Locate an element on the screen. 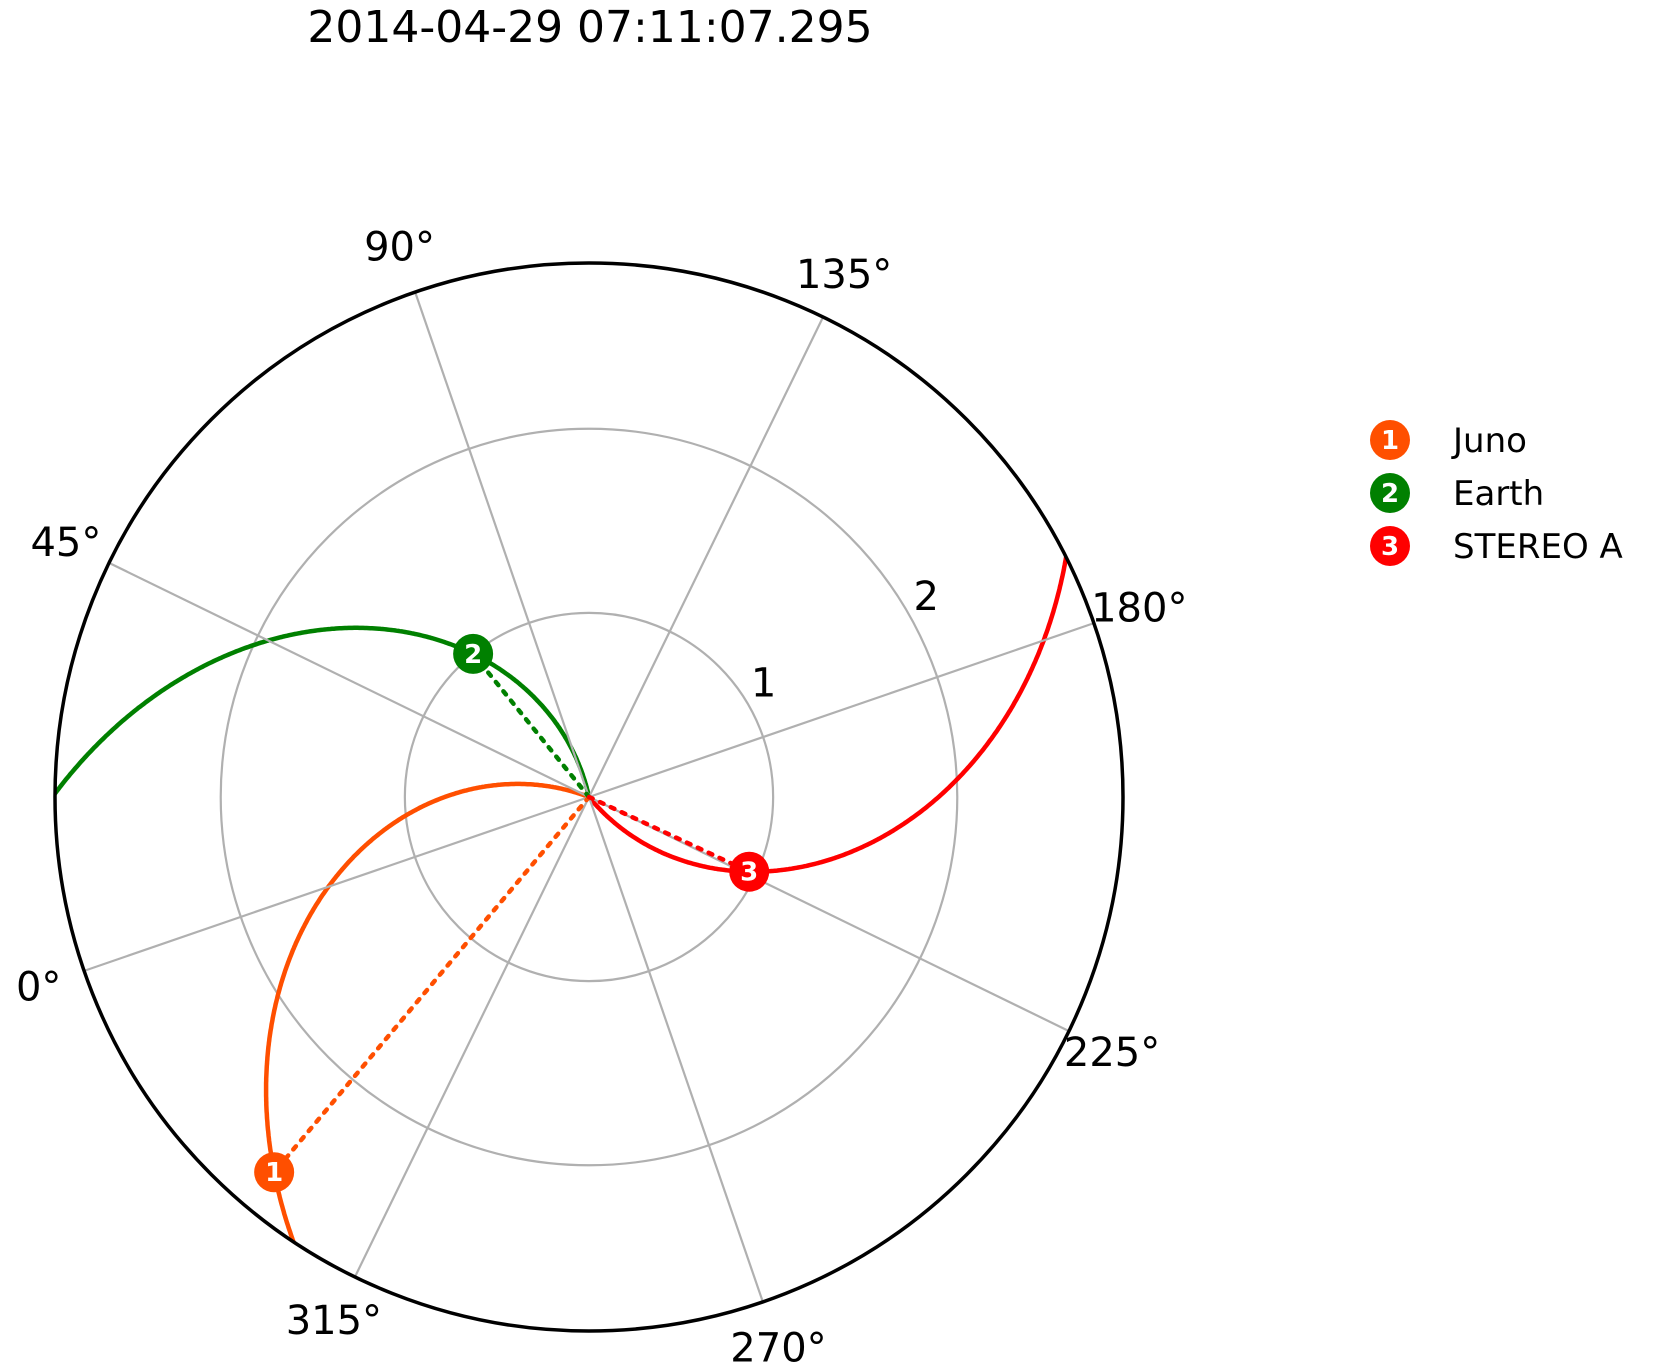  theta-label-180: 180° is located at coordinates (1139, 609).